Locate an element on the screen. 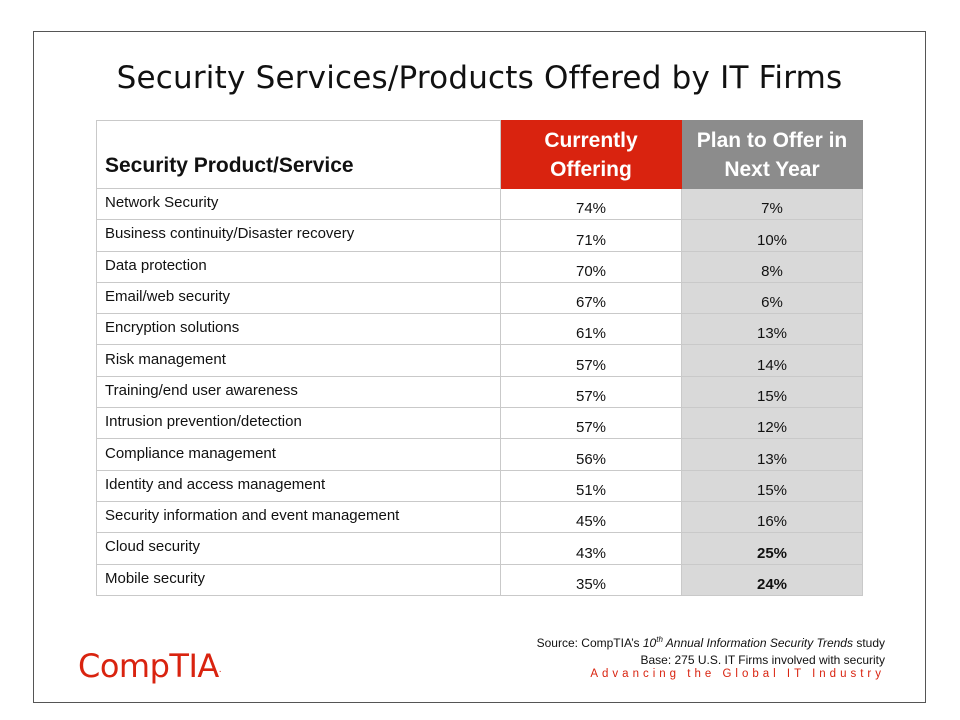 This screenshot has height=720, width=960. row-label: Risk management is located at coordinates (298, 360).